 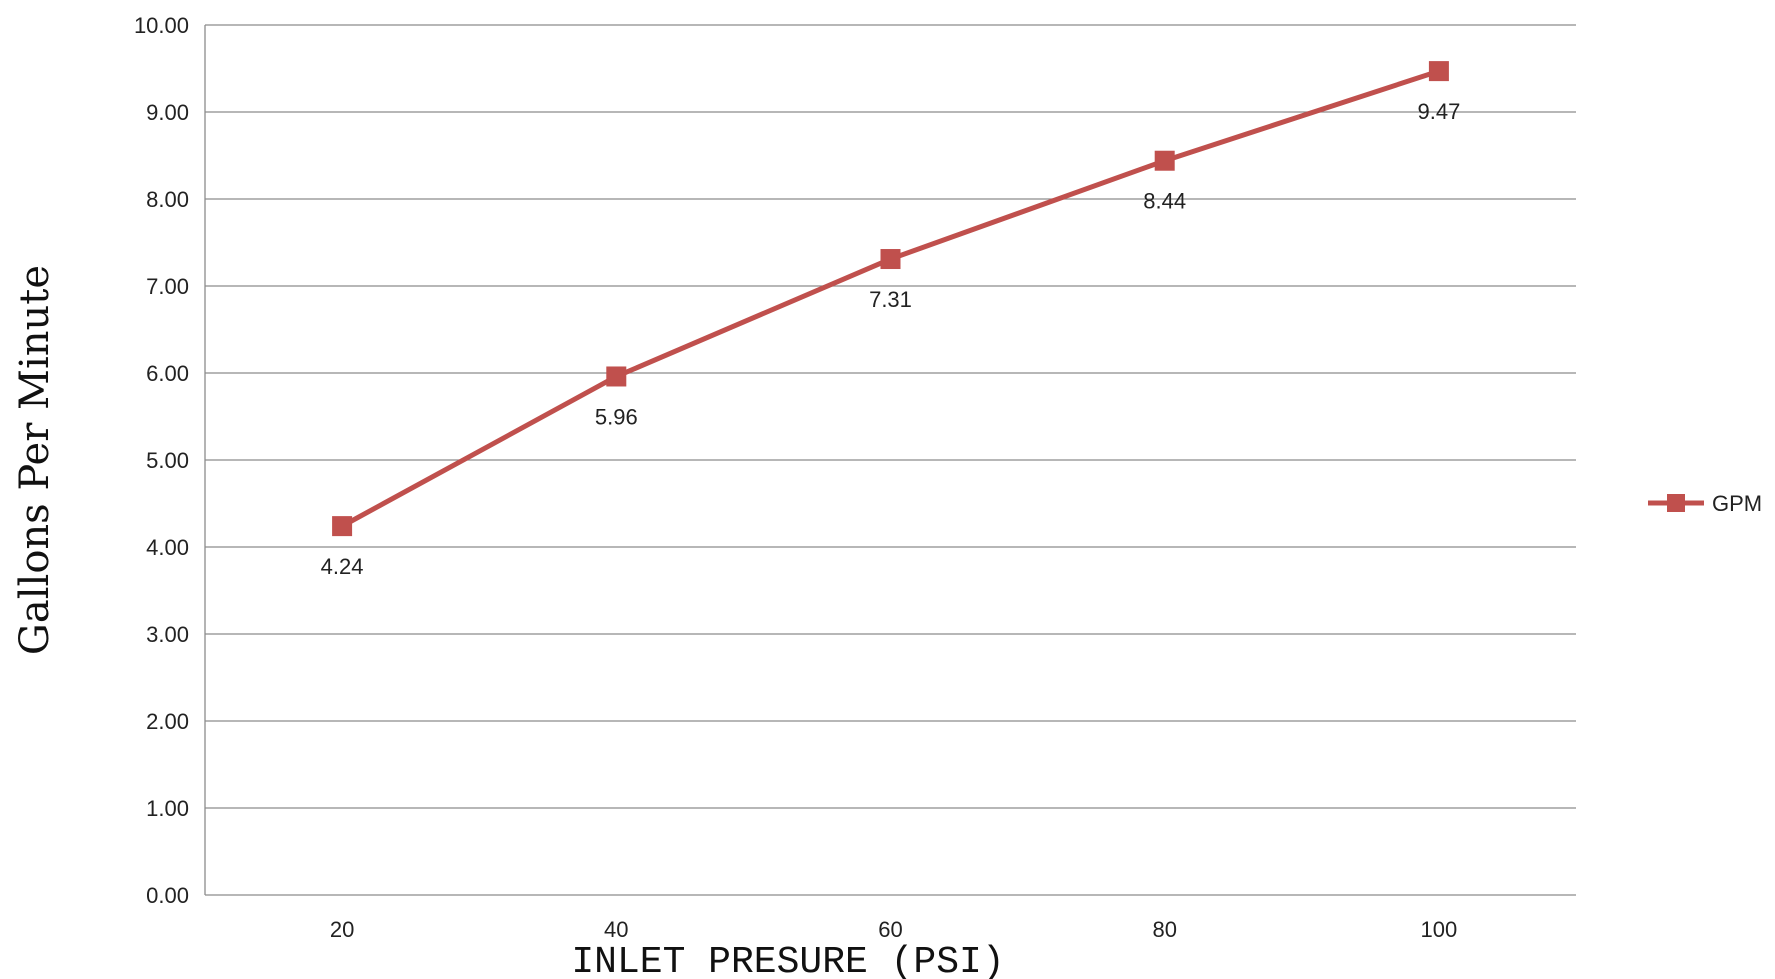 I want to click on y-tick-label: 0.00, so click(x=167, y=895).